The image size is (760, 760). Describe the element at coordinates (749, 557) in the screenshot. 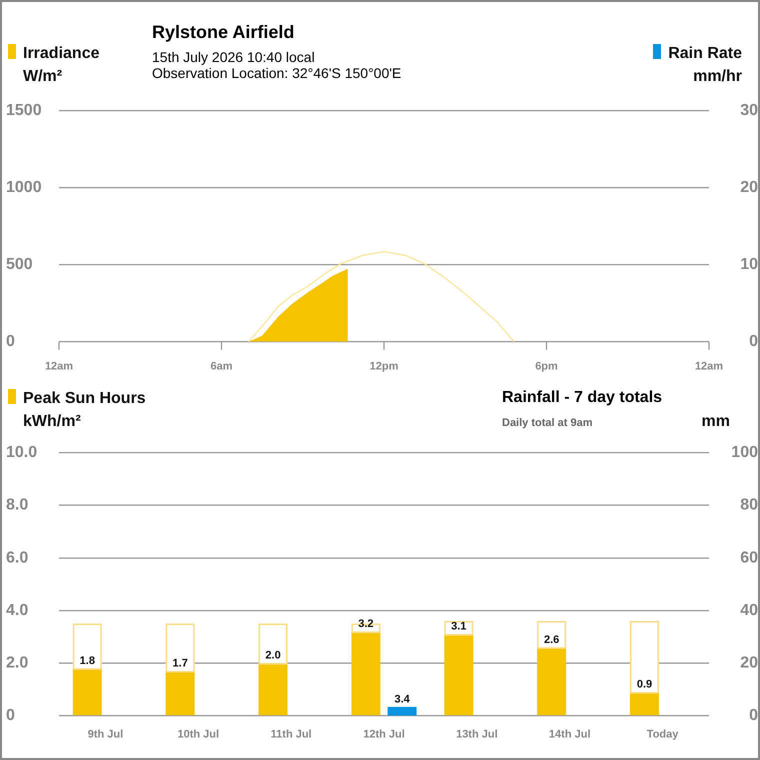

I see `y2-tick-label: 60` at that location.